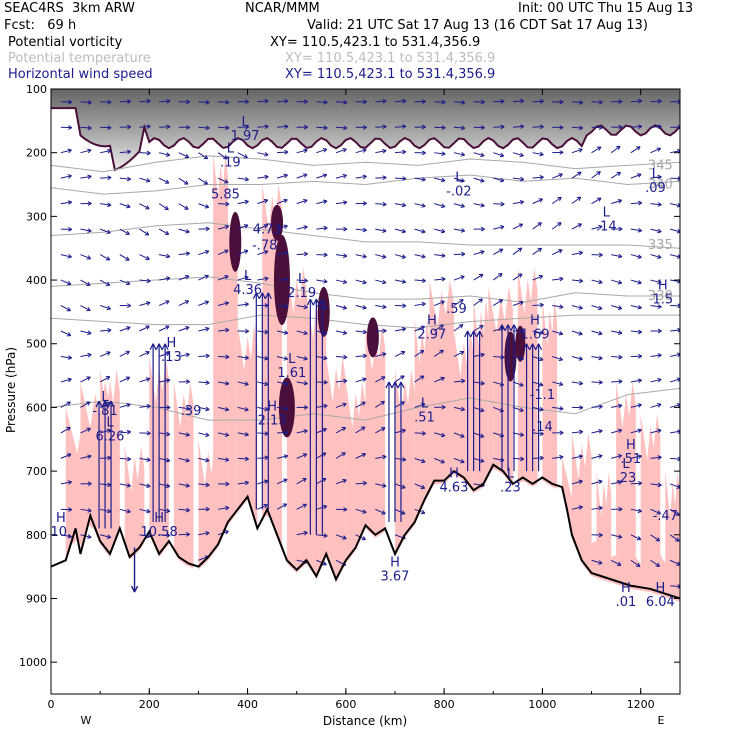 The width and height of the screenshot is (740, 740). I want to click on x-tick-label: 1200, so click(641, 704).